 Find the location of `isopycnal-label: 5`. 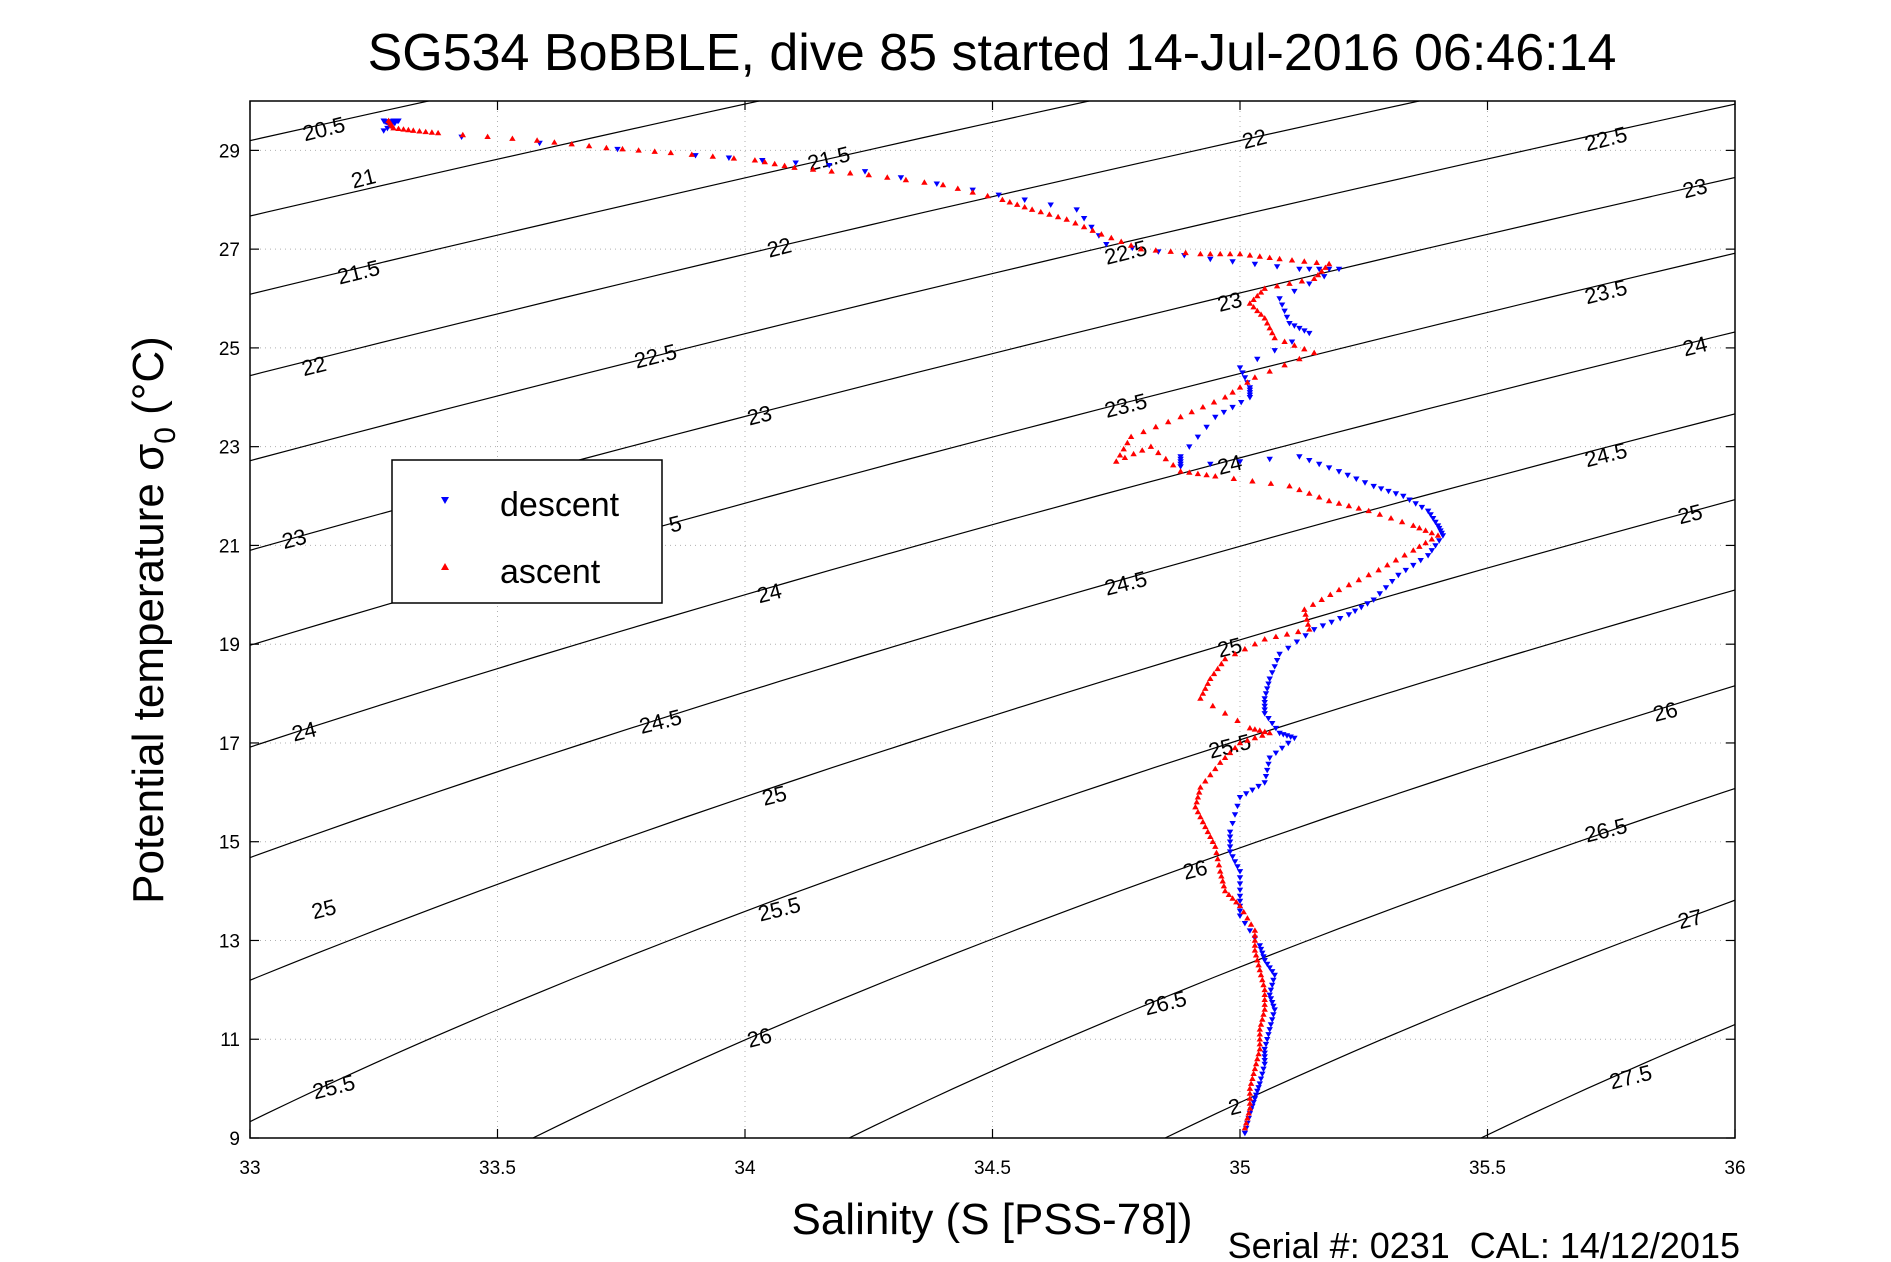

isopycnal-label: 5 is located at coordinates (675, 523).